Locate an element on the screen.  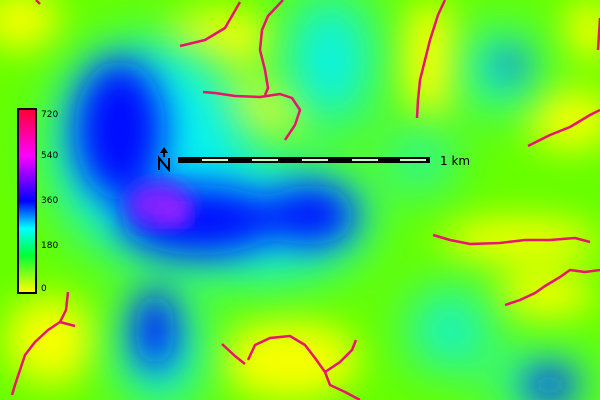
scale-bar-line is located at coordinates (304, 160).